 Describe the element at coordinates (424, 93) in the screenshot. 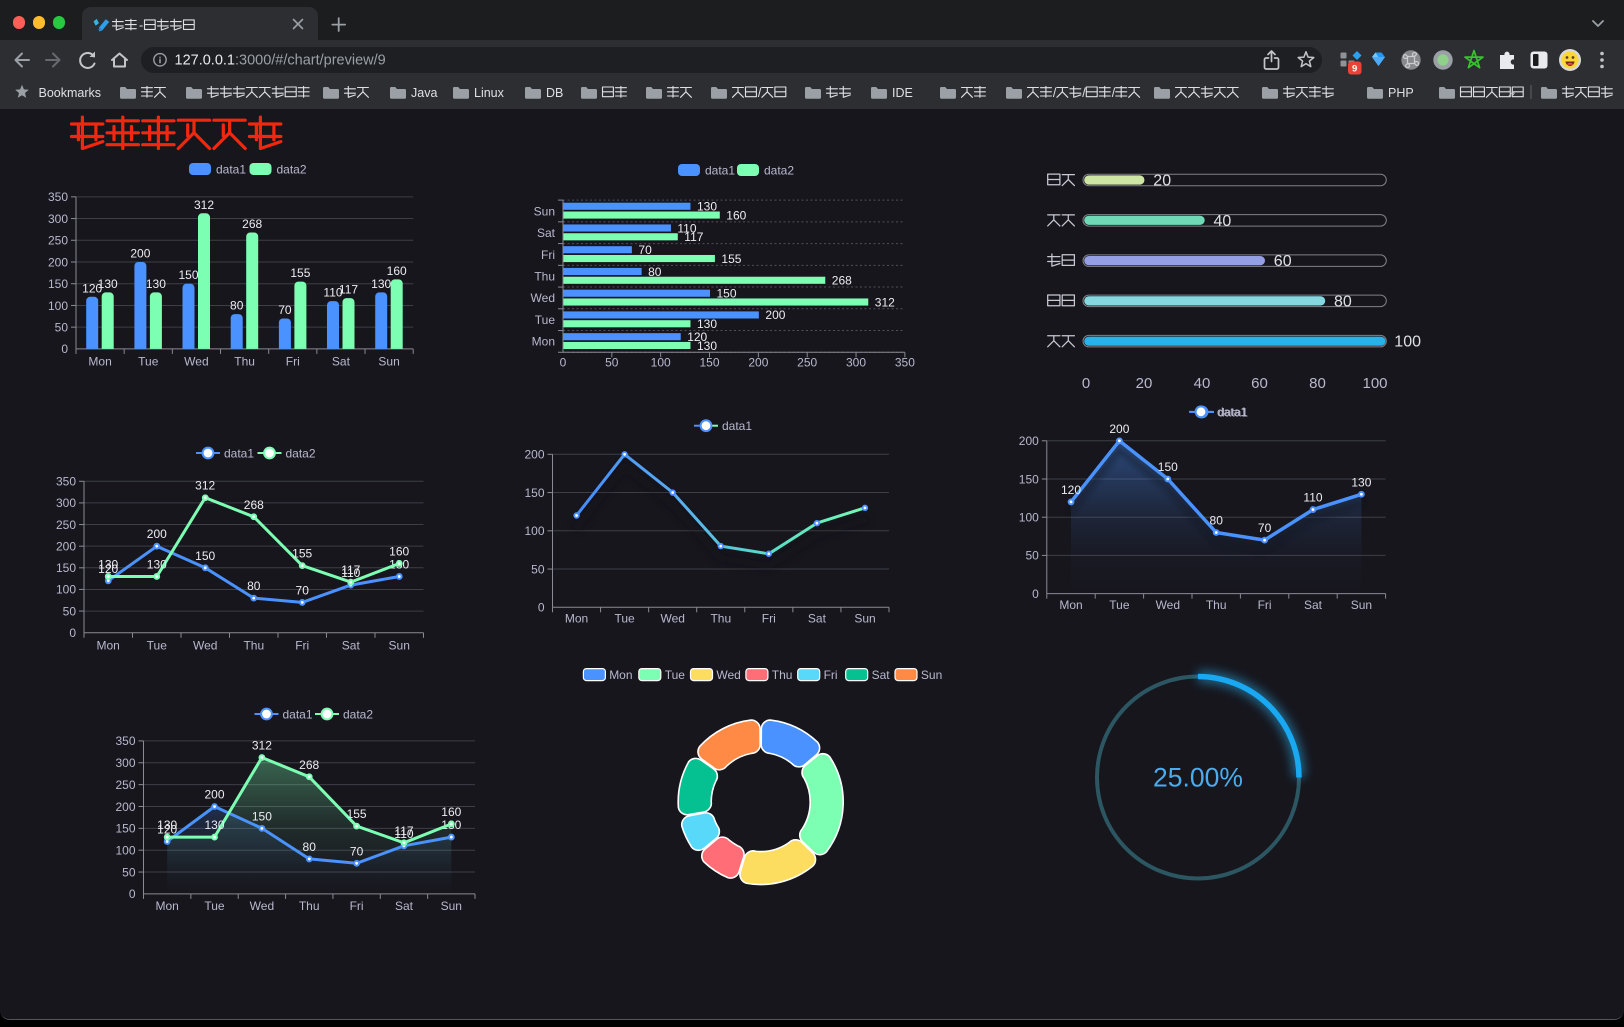

I see `svg-text: Java` at that location.